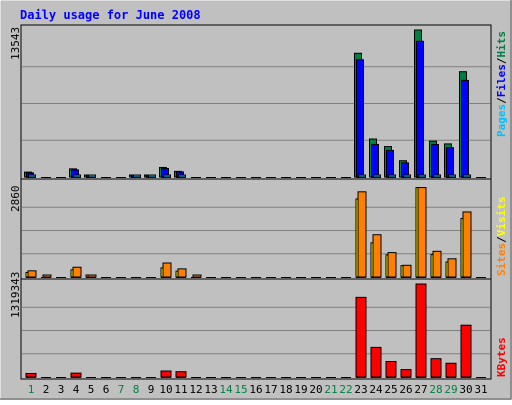 This screenshot has width=512, height=405. What do you see at coordinates (501, 100) in the screenshot?
I see `legend-slash-1: /` at bounding box center [501, 100].